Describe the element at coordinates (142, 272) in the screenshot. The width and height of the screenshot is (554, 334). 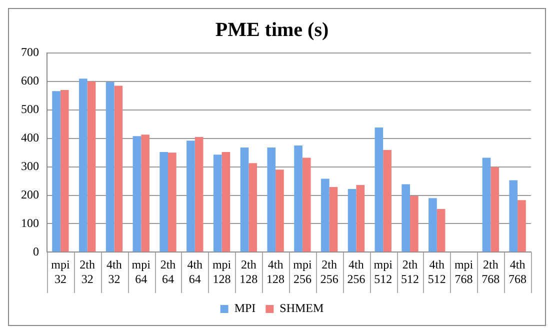
I see `x-tick-label: mpi 64` at that location.